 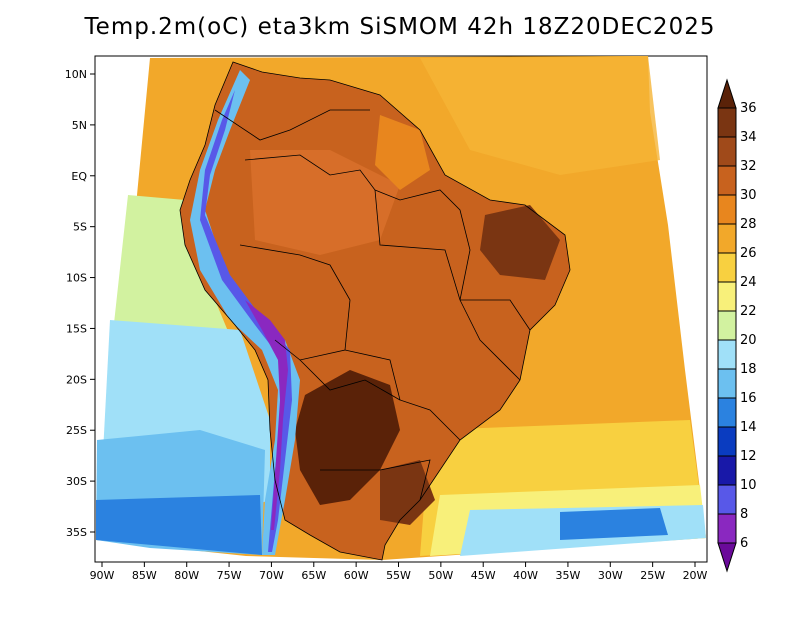 I want to click on colorbar-label: 32, so click(x=748, y=166).